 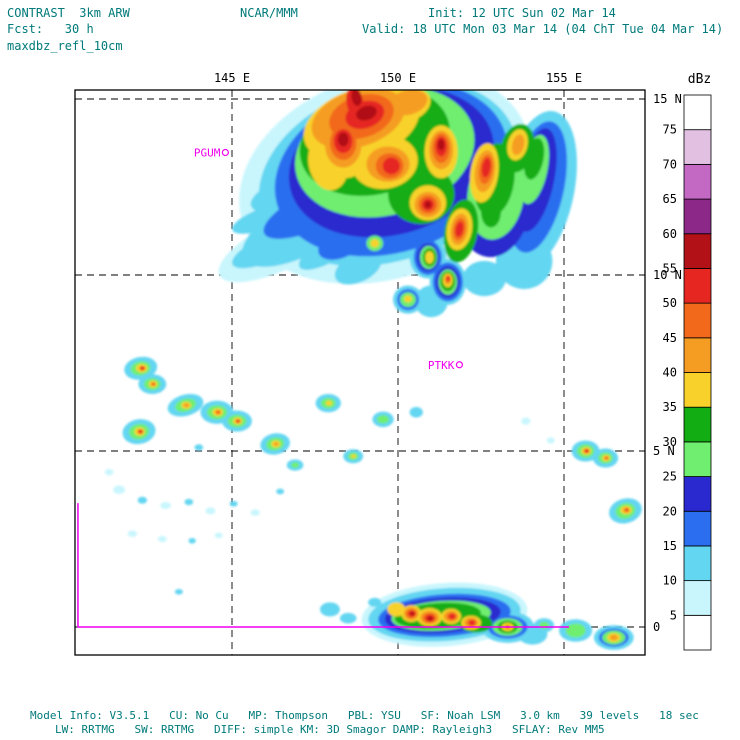 What do you see at coordinates (670, 477) in the screenshot?
I see `colorbar-label: 25` at bounding box center [670, 477].